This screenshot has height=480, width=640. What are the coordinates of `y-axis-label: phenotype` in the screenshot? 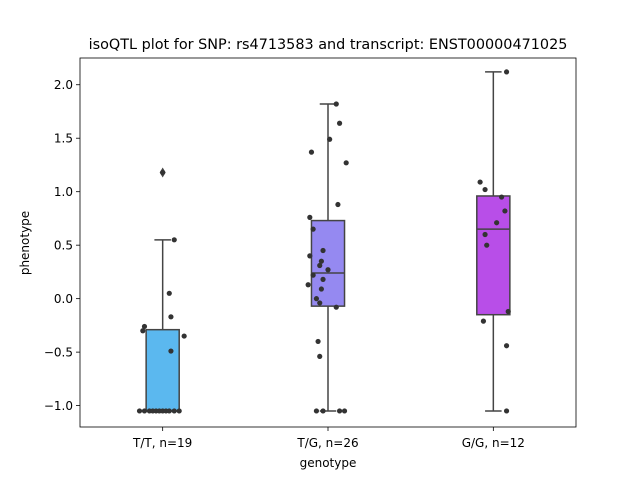 It's located at (25, 243).